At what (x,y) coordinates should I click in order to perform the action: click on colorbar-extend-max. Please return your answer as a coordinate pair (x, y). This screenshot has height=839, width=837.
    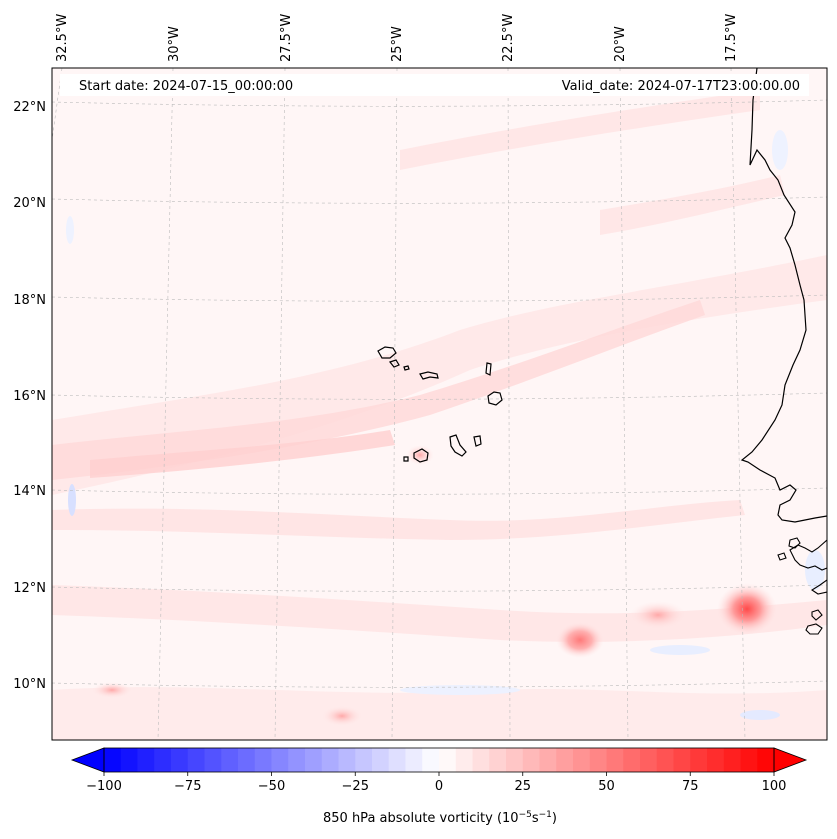
    Looking at the image, I should click on (790, 760).